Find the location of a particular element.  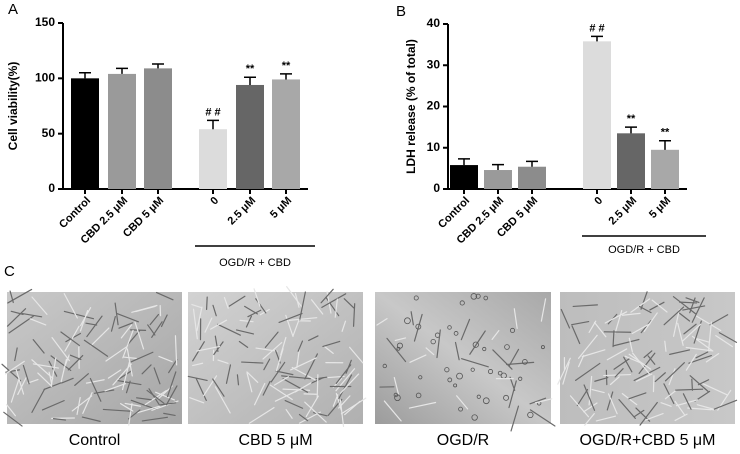

y-axis-label: Cell viability(%) is located at coordinates (13, 106).